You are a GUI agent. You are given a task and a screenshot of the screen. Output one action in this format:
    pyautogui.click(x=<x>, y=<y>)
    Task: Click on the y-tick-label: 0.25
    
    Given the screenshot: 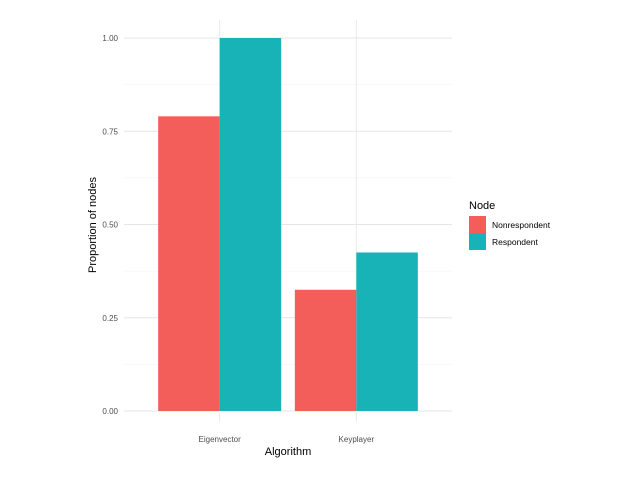 What is the action you would take?
    pyautogui.click(x=110, y=318)
    